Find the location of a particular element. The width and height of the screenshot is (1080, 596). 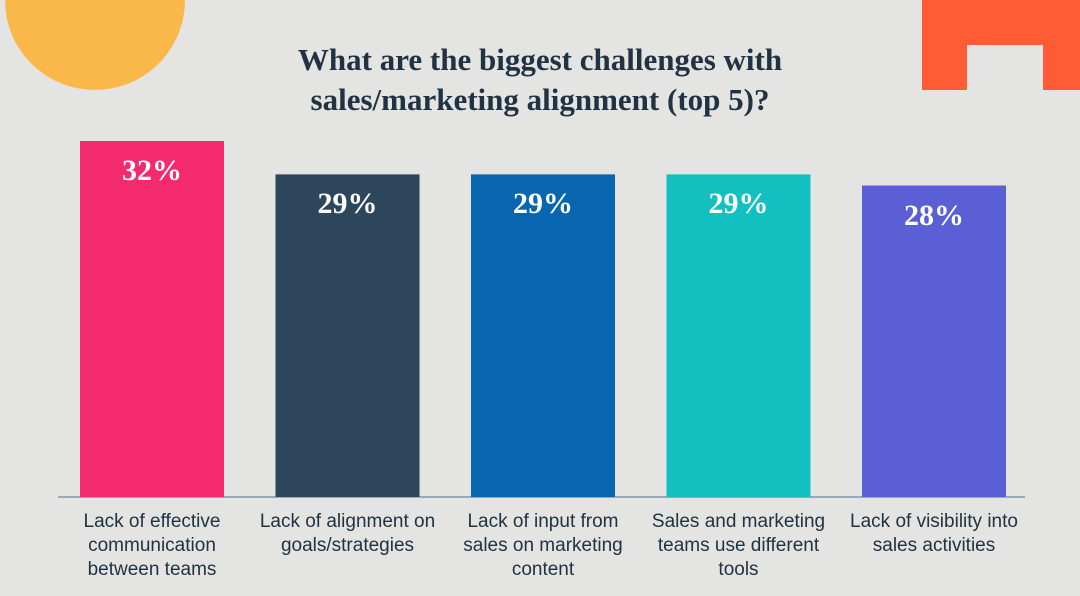

value-label: 32% is located at coordinates (152, 170).